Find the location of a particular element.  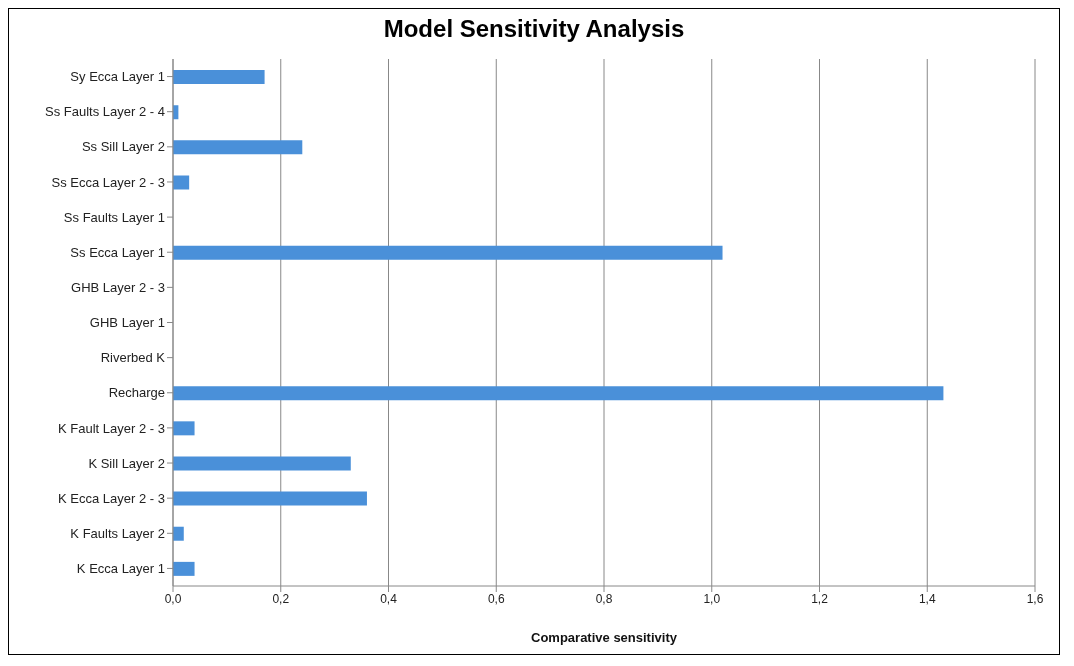

y-tick-label: Ss Faults Layer 2 - 4 is located at coordinates (105, 112).